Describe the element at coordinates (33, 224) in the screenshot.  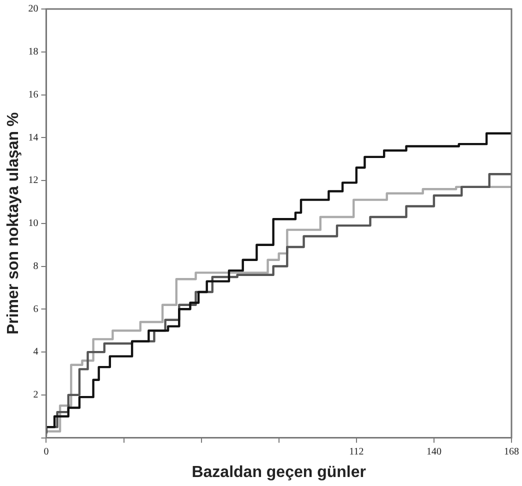
I see `y-tick-label: 10` at that location.